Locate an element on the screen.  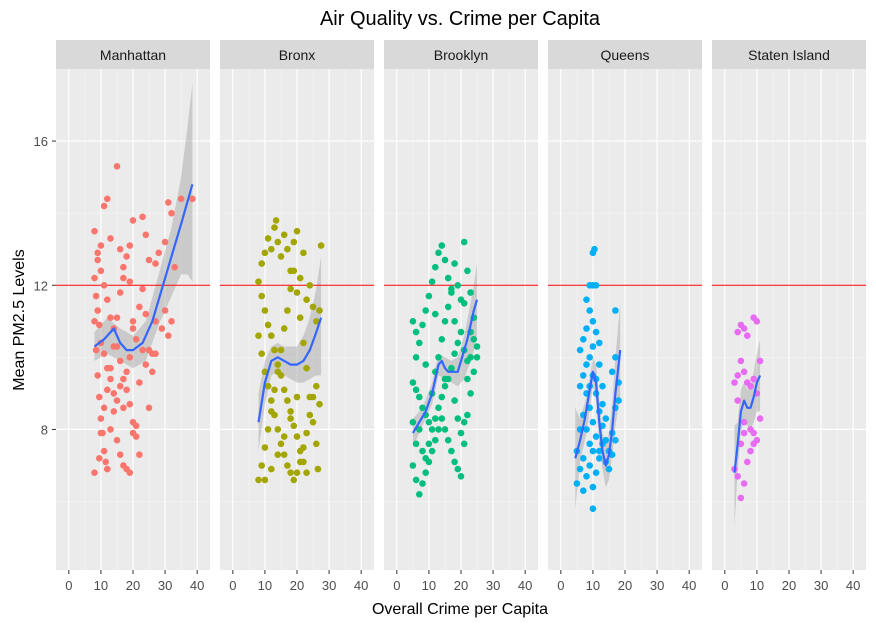
y-tick-label: 12 is located at coordinates (41, 285).